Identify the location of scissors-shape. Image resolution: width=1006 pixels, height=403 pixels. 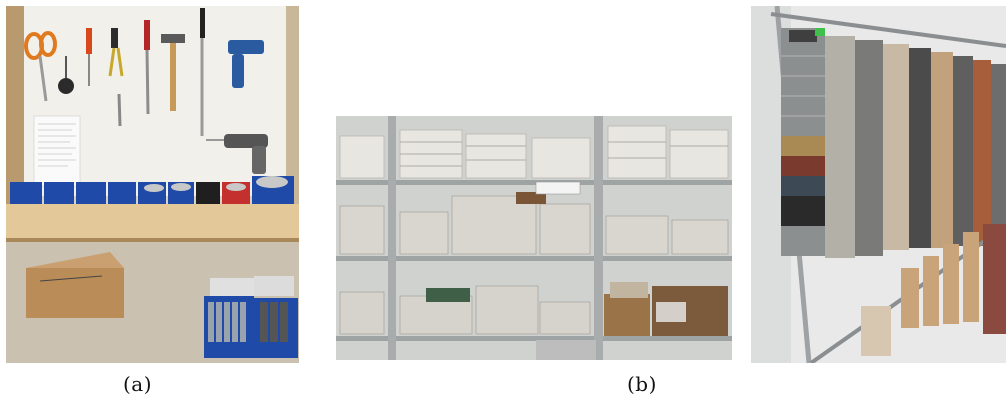
(40, 66).